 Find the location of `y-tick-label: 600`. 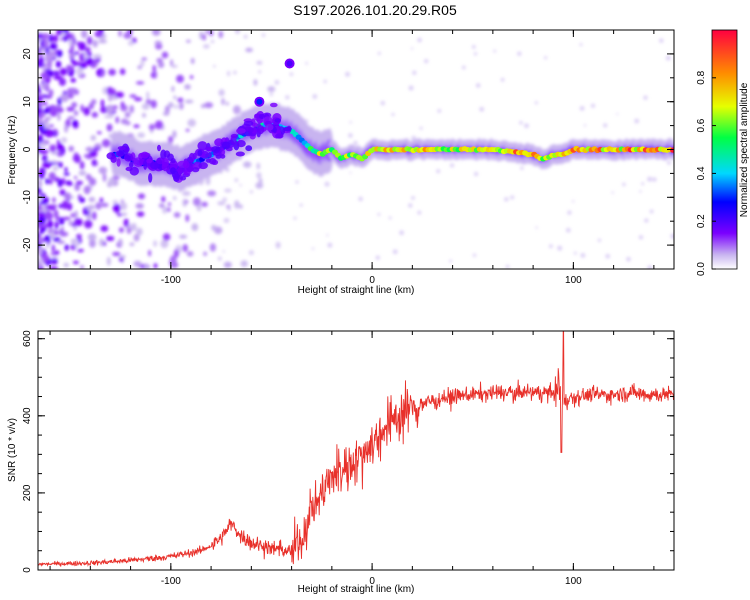

y-tick-label: 600 is located at coordinates (27, 338).